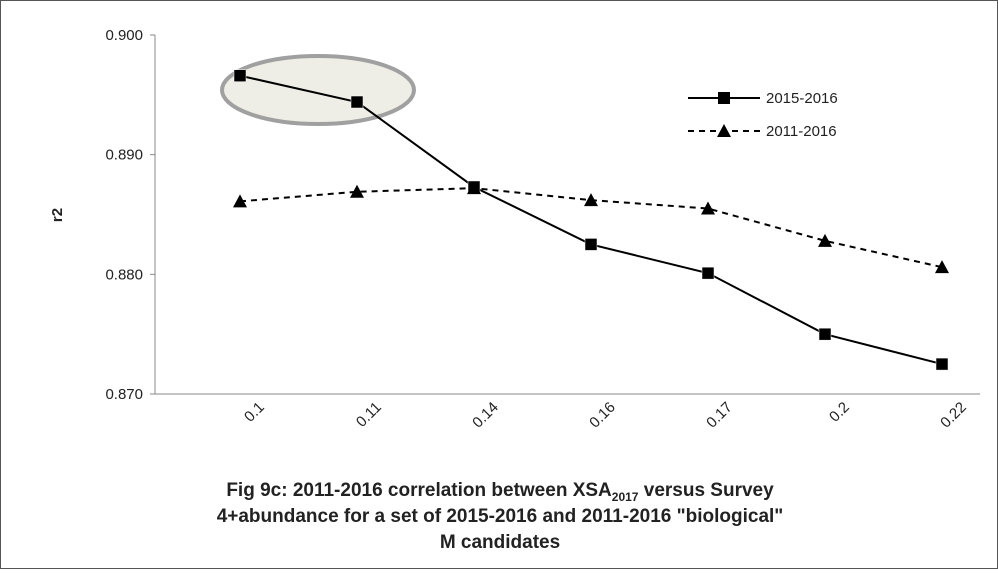  Describe the element at coordinates (57, 215) in the screenshot. I see `y-axis-label: r2` at that location.